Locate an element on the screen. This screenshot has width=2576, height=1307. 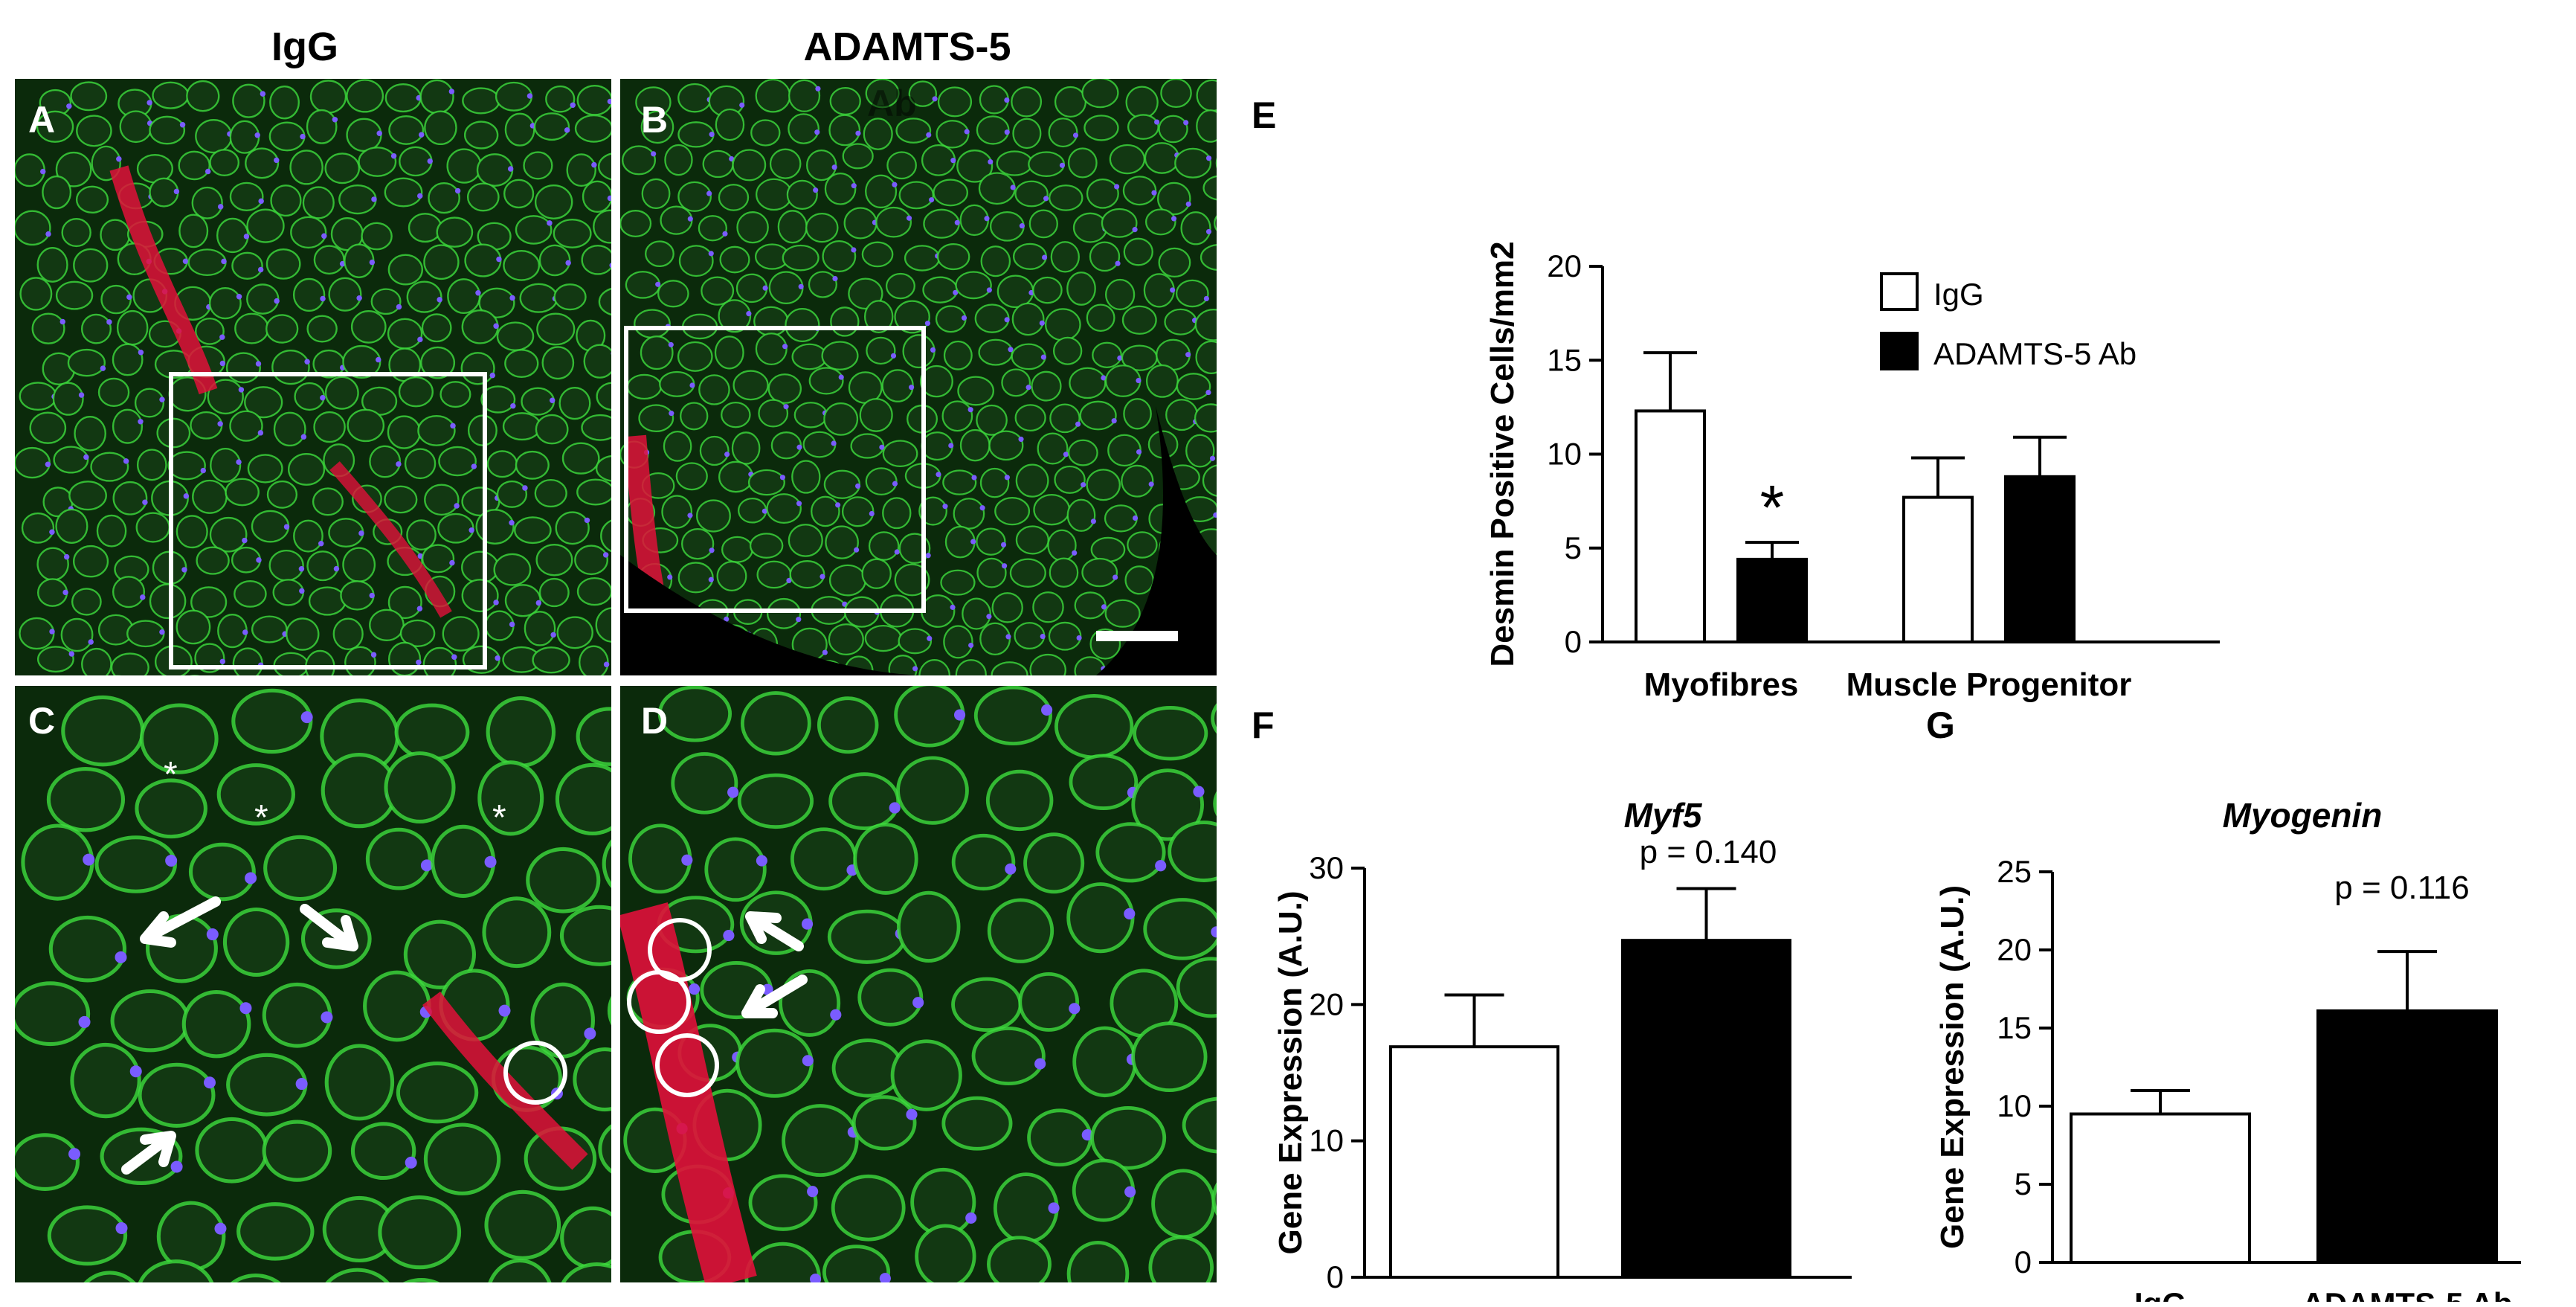
y-axis-label: Desmin Positive Cells/mm2 is located at coordinates (1502, 454).